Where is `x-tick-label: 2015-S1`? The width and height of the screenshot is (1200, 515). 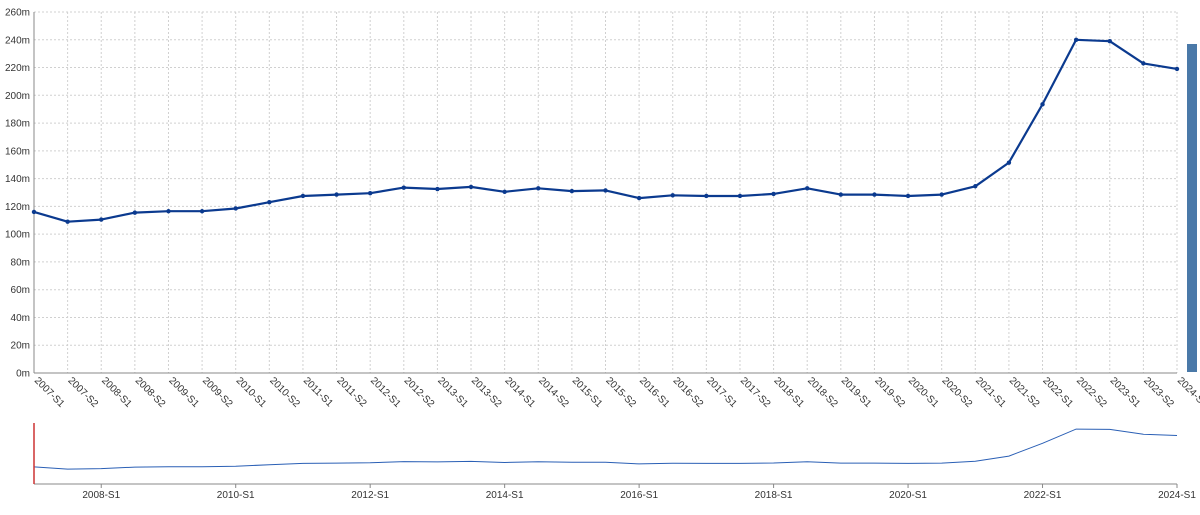 x-tick-label: 2015-S1 is located at coordinates (587, 392).